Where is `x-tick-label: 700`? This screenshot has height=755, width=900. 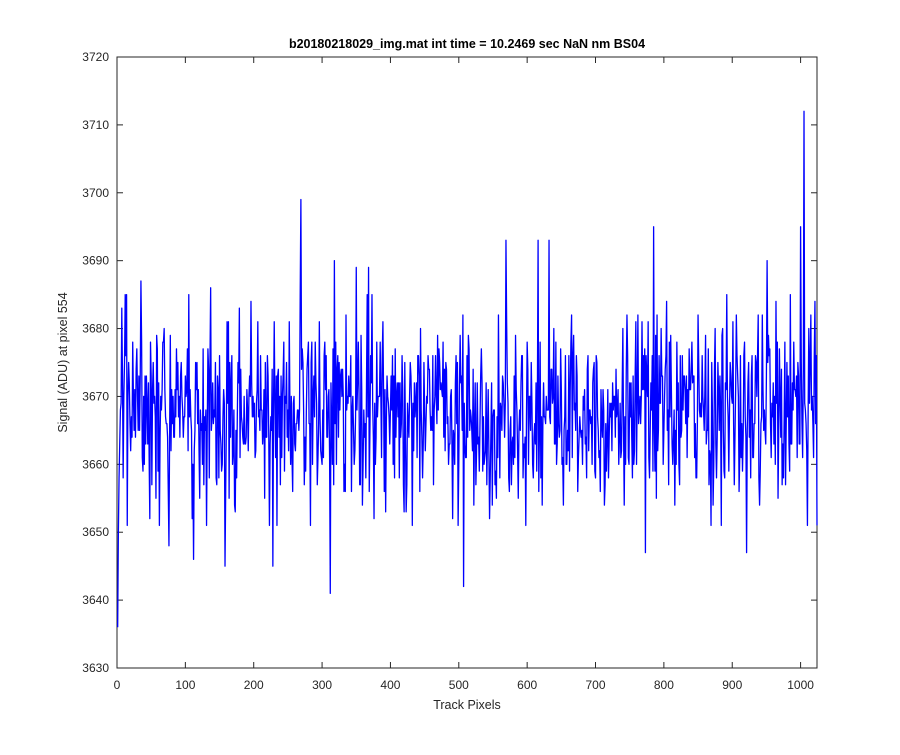
x-tick-label: 700 is located at coordinates (596, 685).